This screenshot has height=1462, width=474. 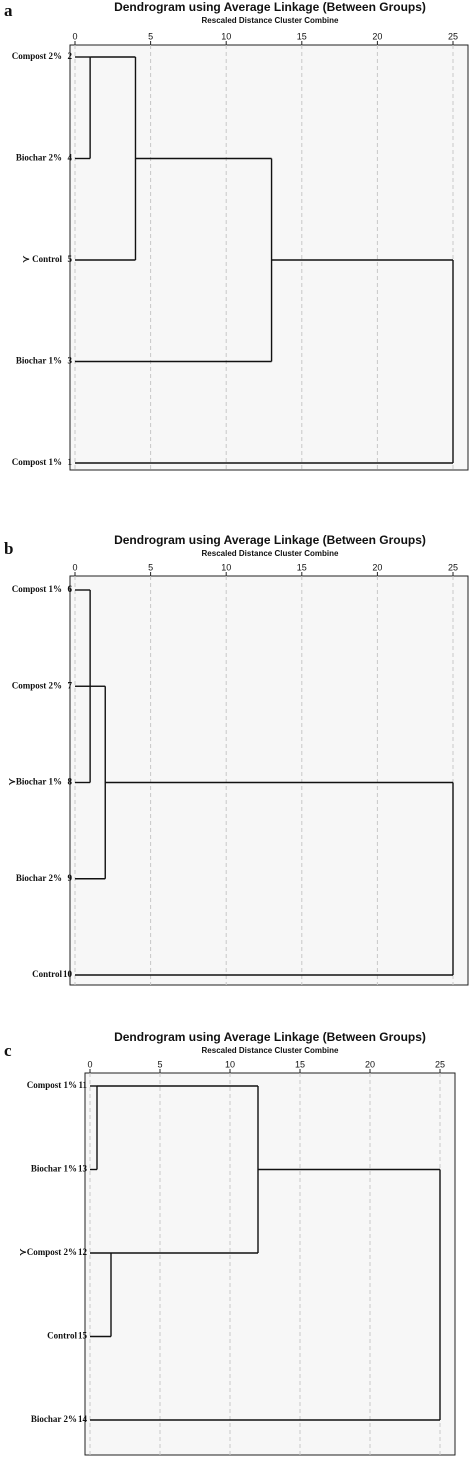 What do you see at coordinates (48, 1252) in the screenshot?
I see `leaf-label: ≻Compost 2%` at bounding box center [48, 1252].